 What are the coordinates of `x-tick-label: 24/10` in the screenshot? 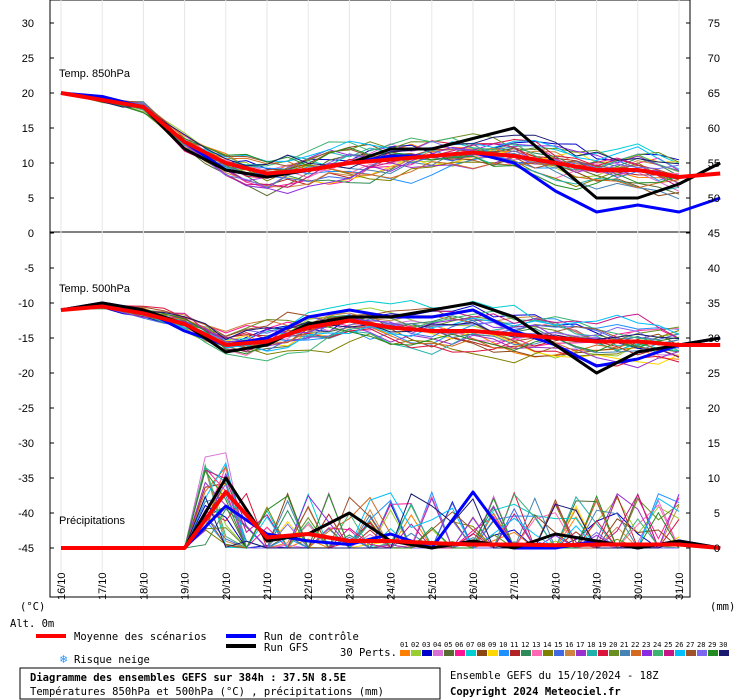 It's located at (392, 586).